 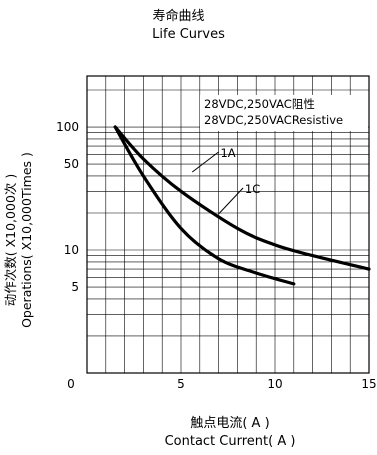 I want to click on annotations: 1A 1C 28VDC,250VAC阻性 28VDC,250VACResistive, so click(x=279, y=155).